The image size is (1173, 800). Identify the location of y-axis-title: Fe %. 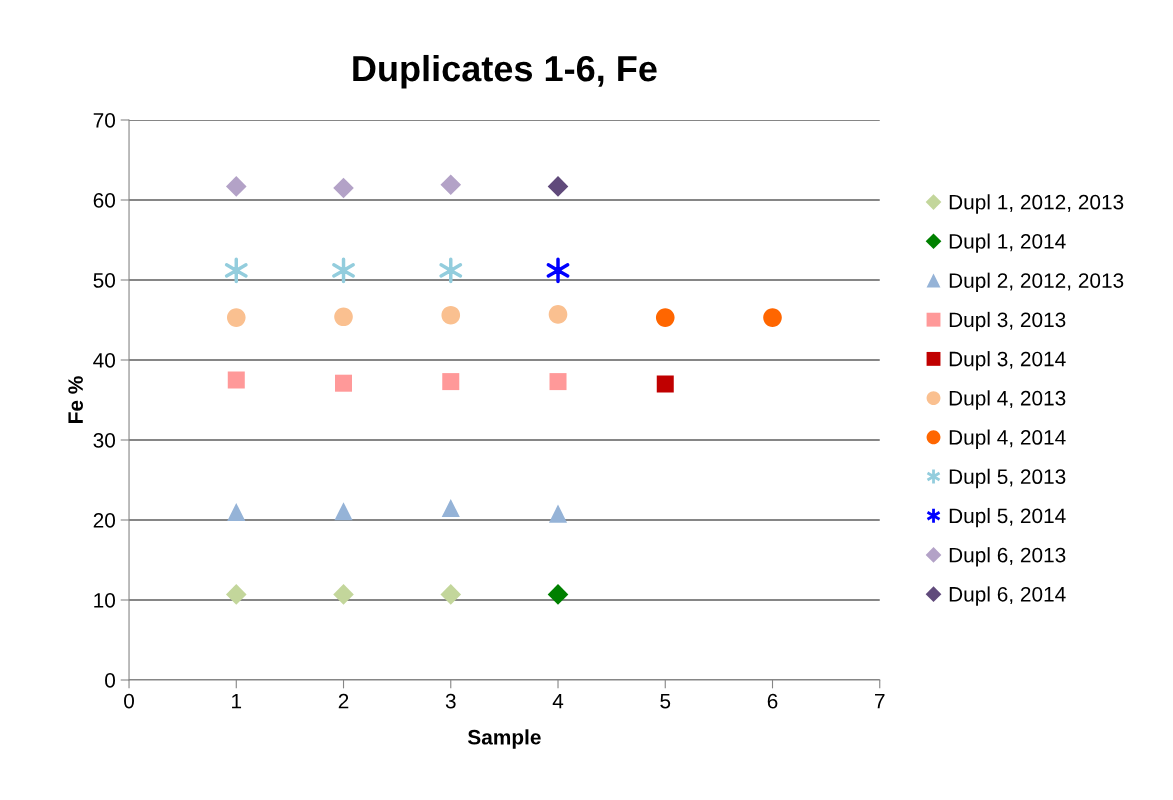
(75, 399).